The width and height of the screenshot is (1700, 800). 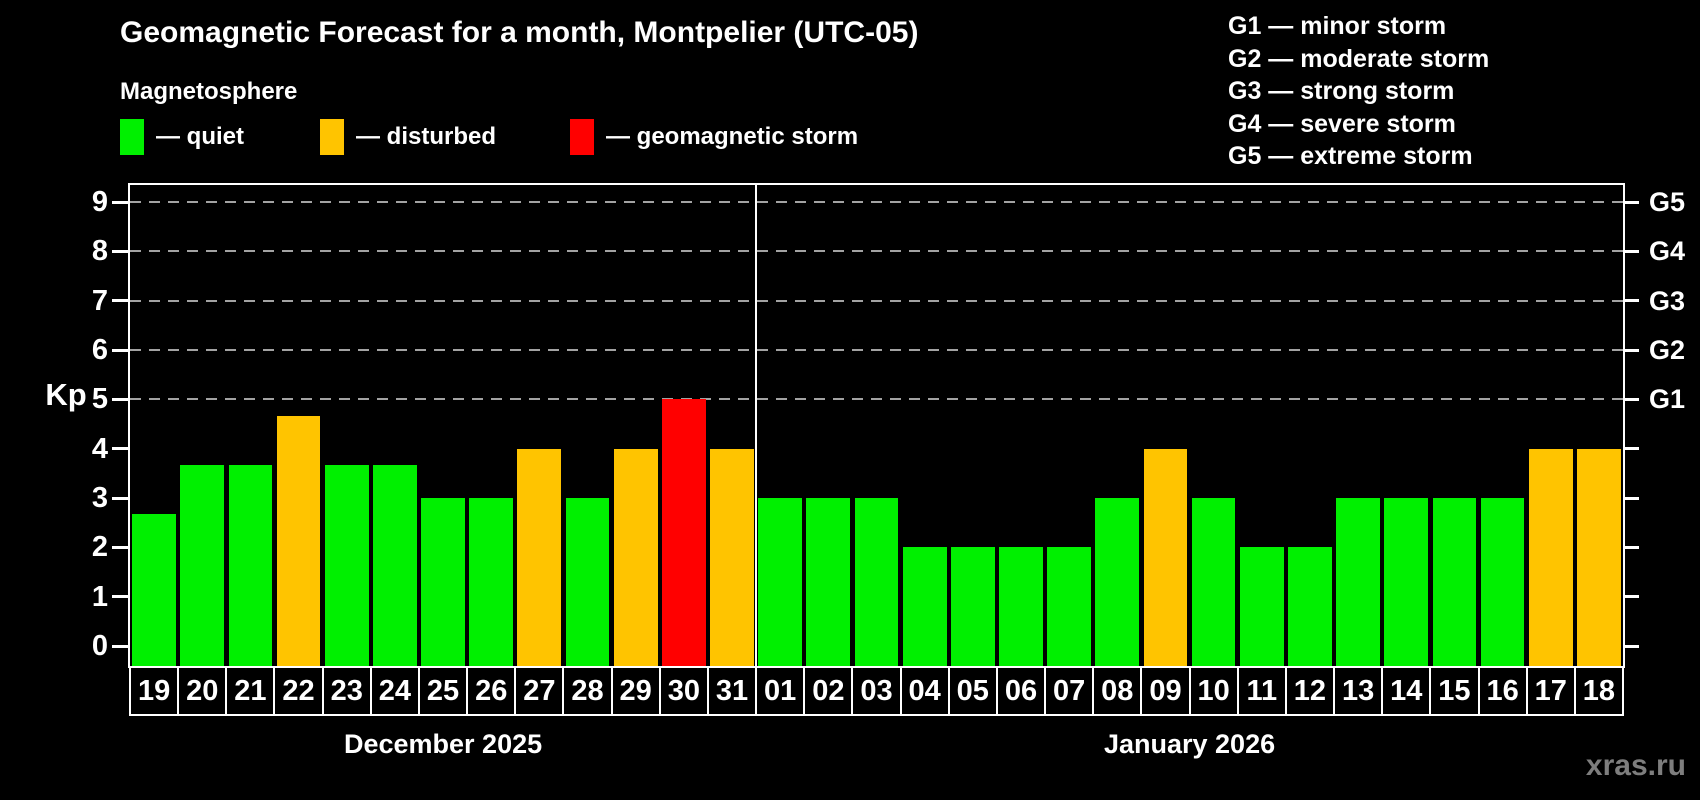 What do you see at coordinates (1667, 300) in the screenshot?
I see `g-axis-label-g3: G3` at bounding box center [1667, 300].